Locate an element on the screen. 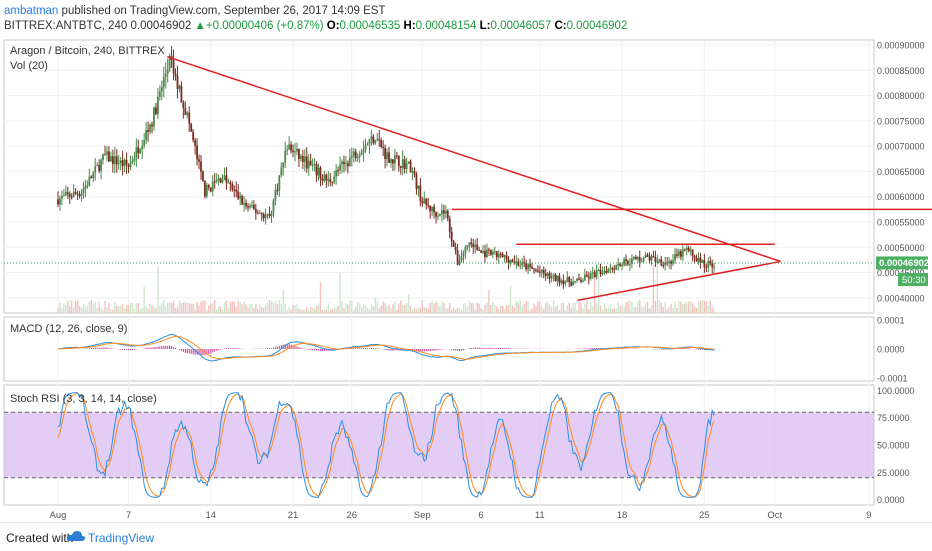 This screenshot has width=932, height=551. volume-label: Vol (20) is located at coordinates (29, 66).